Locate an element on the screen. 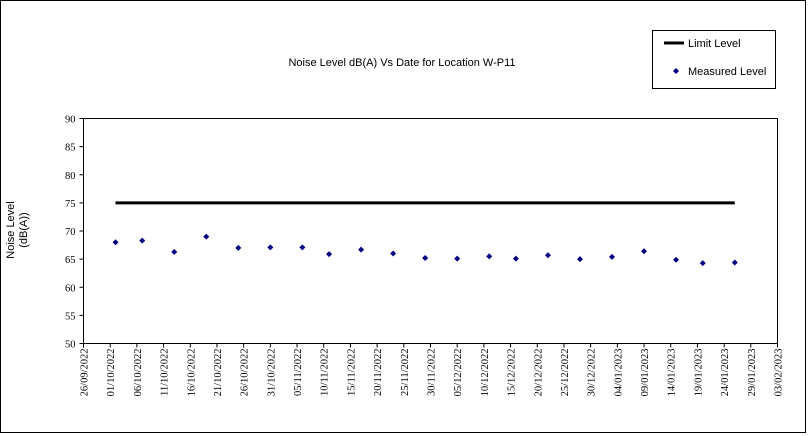  x-tick-label: 05/11/2022 is located at coordinates (298, 372).